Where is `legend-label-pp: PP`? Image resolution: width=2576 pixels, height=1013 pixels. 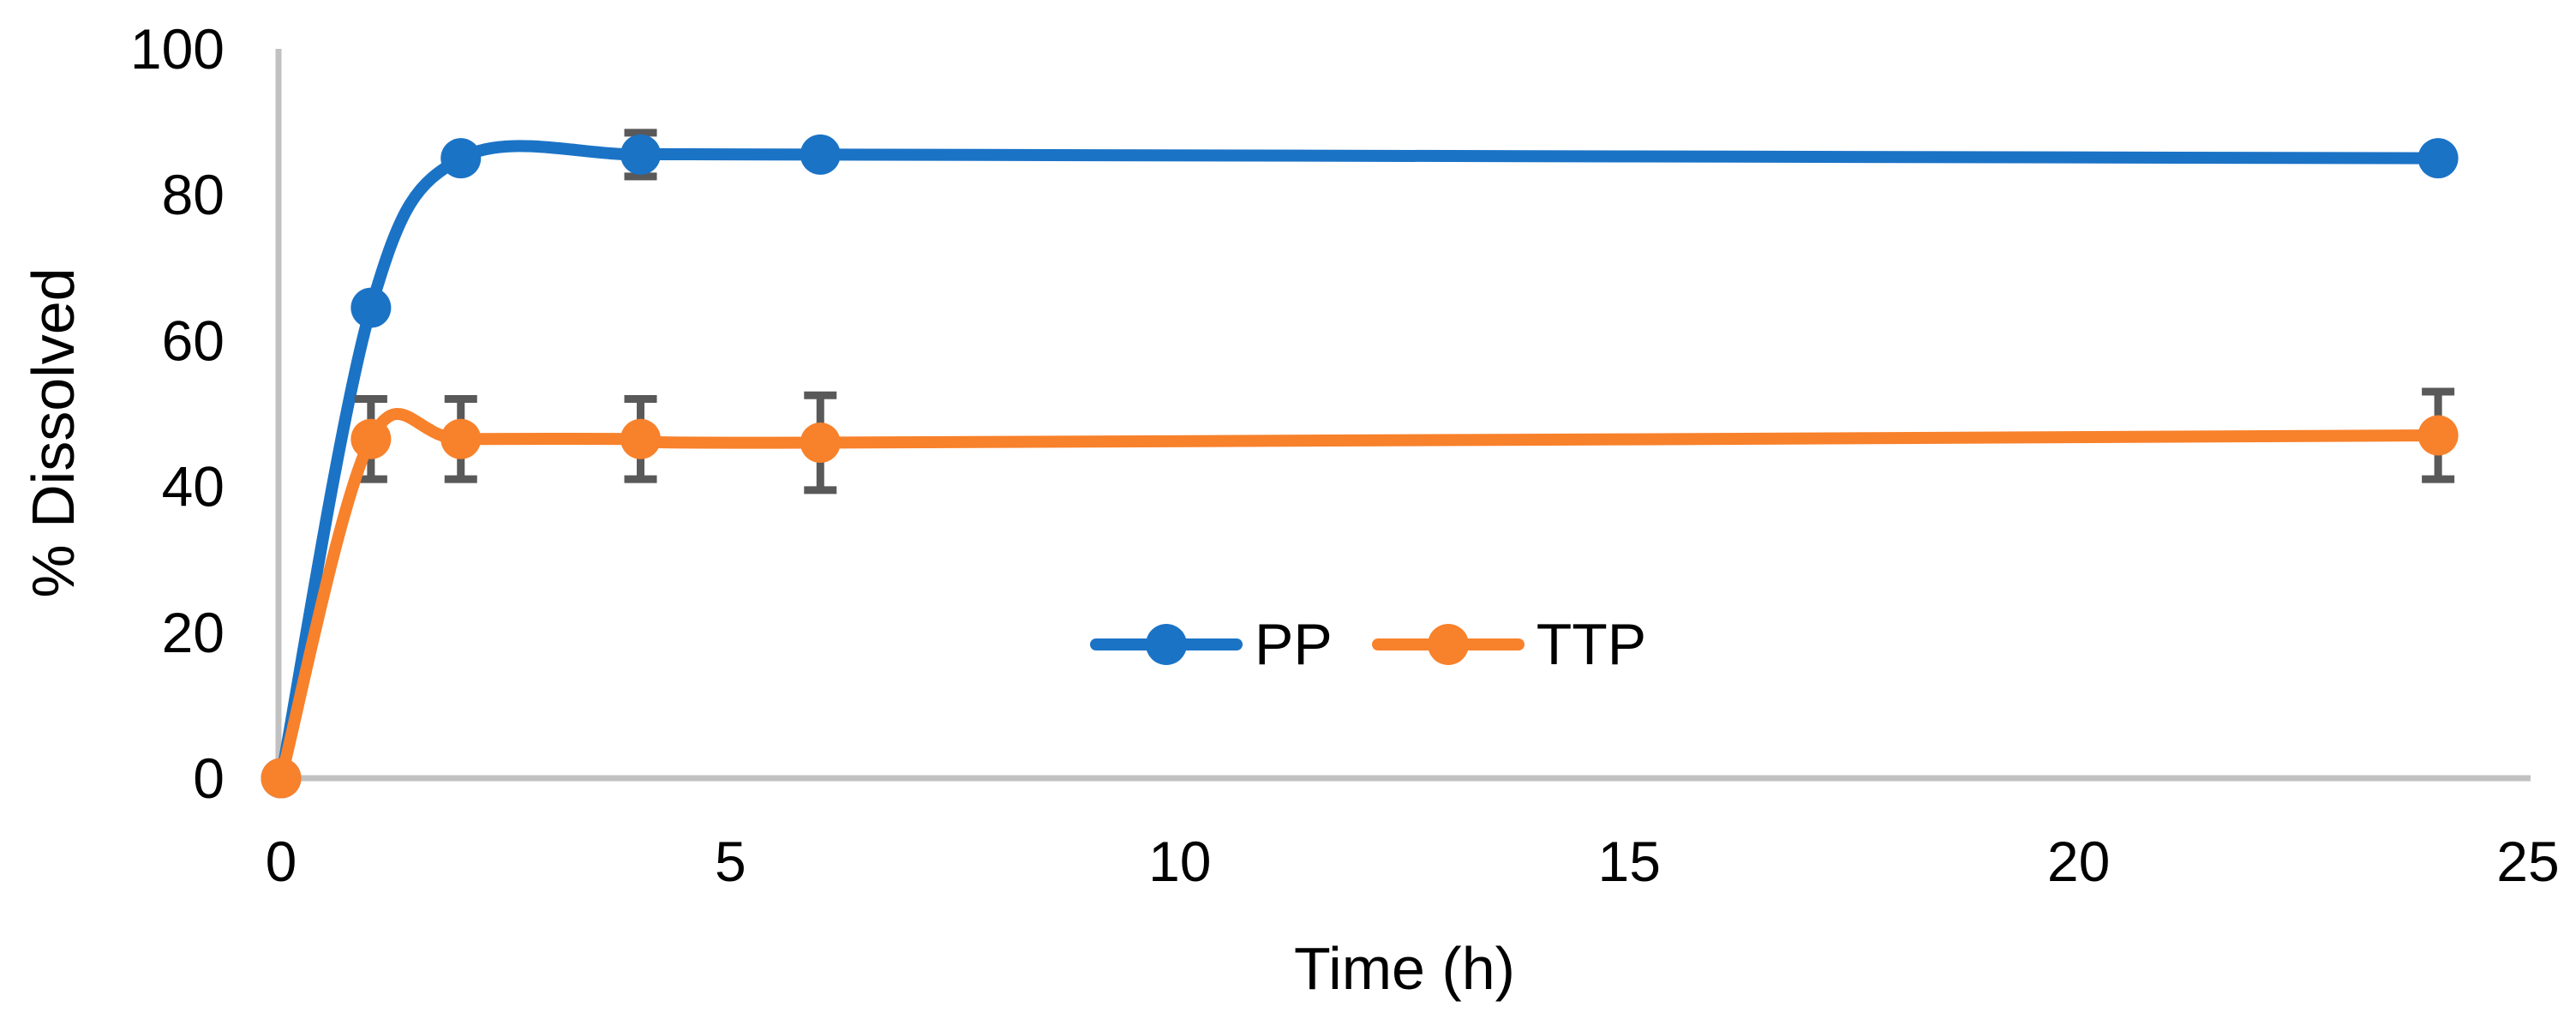 legend-label-pp: PP is located at coordinates (1294, 644).